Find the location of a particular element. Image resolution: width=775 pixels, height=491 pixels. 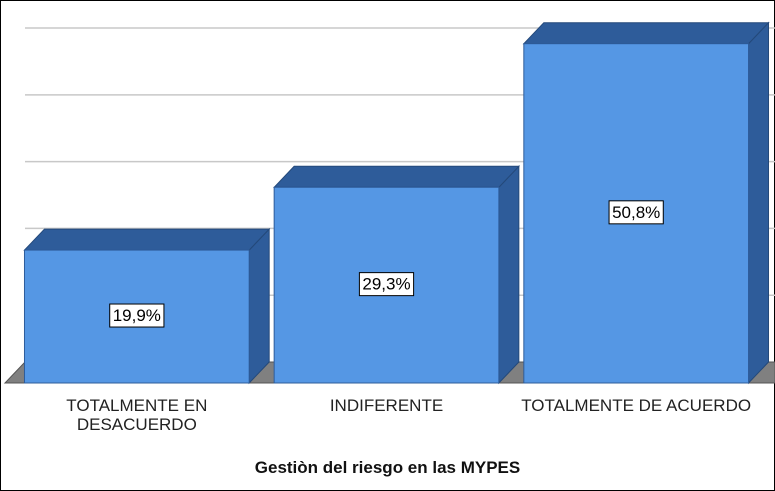

data-label: 50,8% is located at coordinates (636, 212).